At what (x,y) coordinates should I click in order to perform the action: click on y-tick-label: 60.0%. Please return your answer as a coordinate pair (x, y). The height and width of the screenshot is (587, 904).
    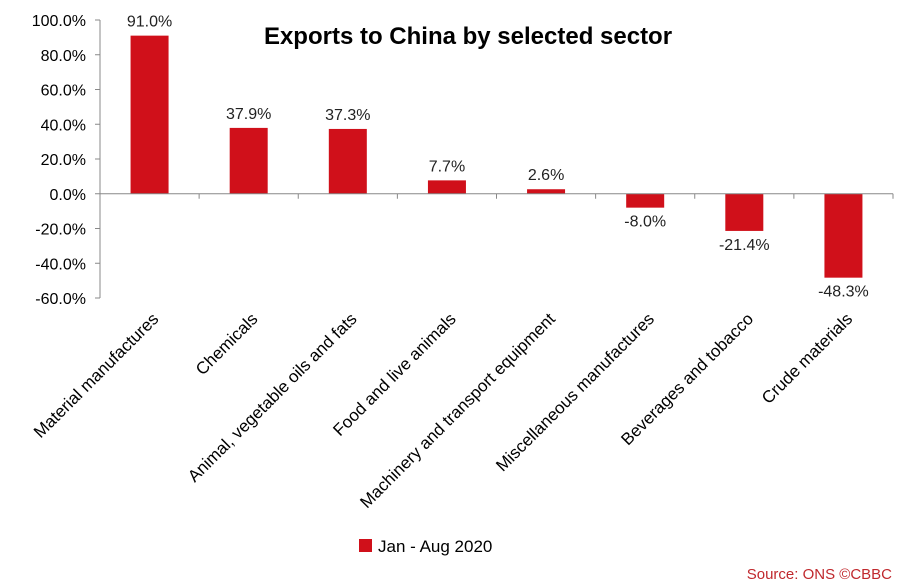
    Looking at the image, I should click on (63, 91).